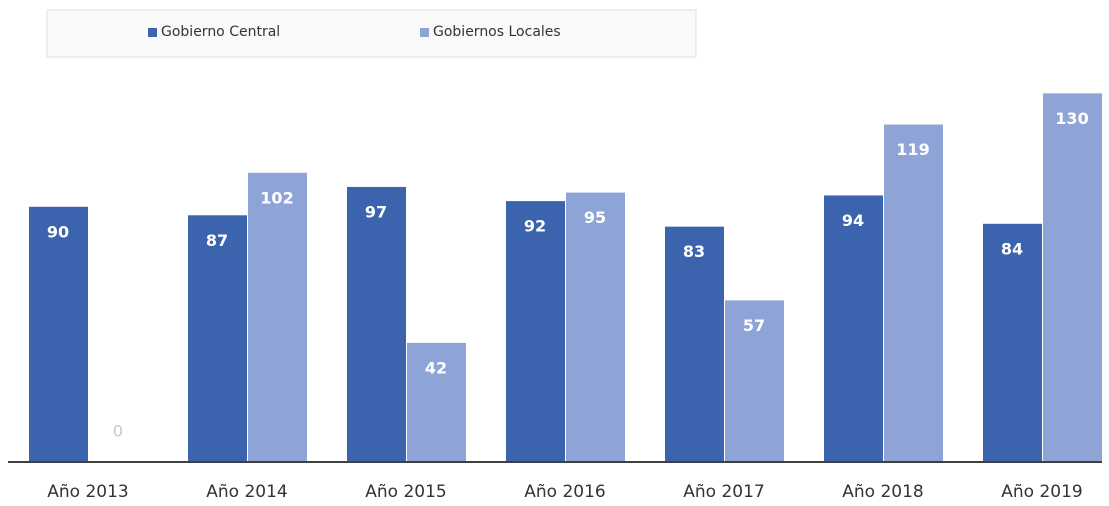 The width and height of the screenshot is (1109, 506). Describe the element at coordinates (912, 149) in the screenshot. I see `data-label: 119` at that location.